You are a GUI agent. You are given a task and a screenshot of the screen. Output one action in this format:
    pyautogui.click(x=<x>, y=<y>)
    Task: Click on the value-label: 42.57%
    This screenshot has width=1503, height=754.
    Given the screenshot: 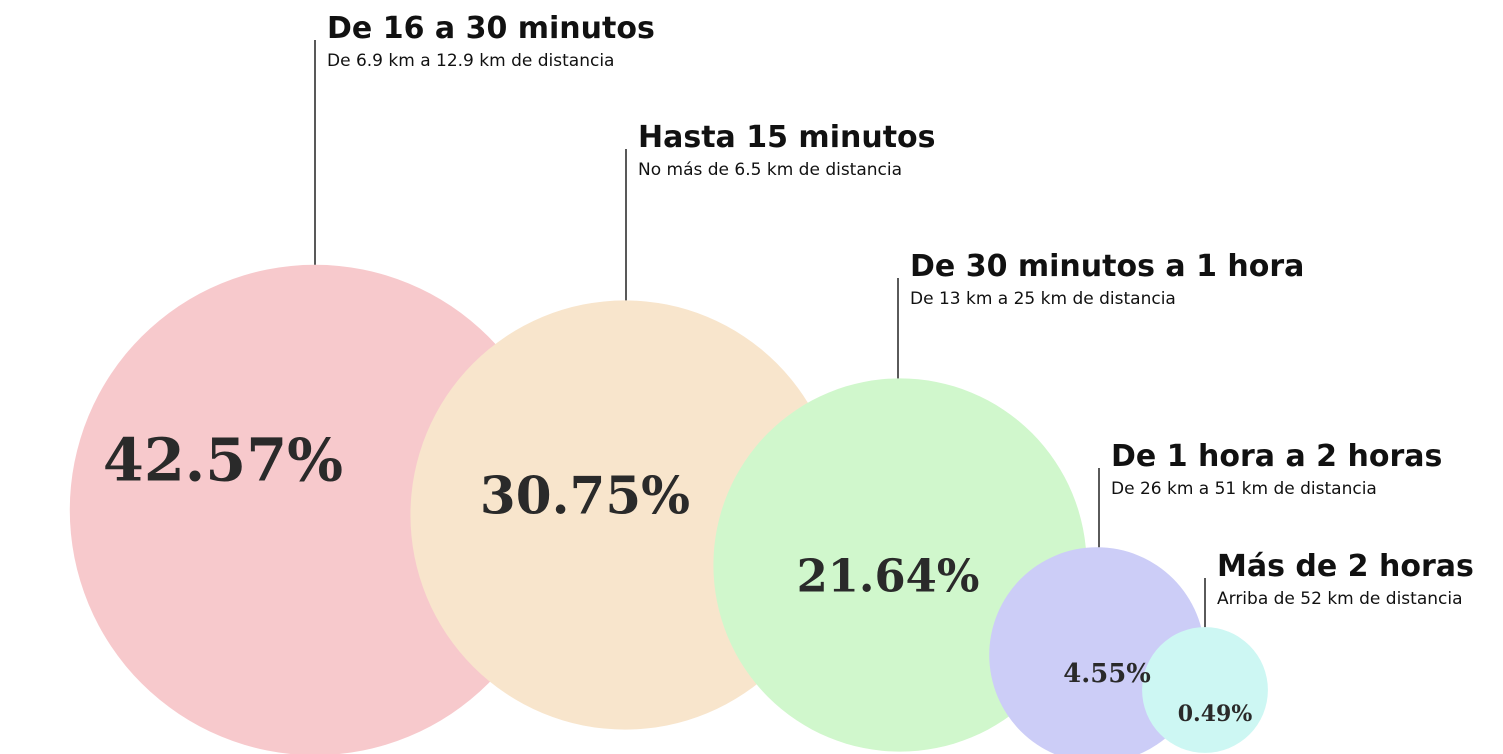 What is the action you would take?
    pyautogui.click(x=223, y=460)
    